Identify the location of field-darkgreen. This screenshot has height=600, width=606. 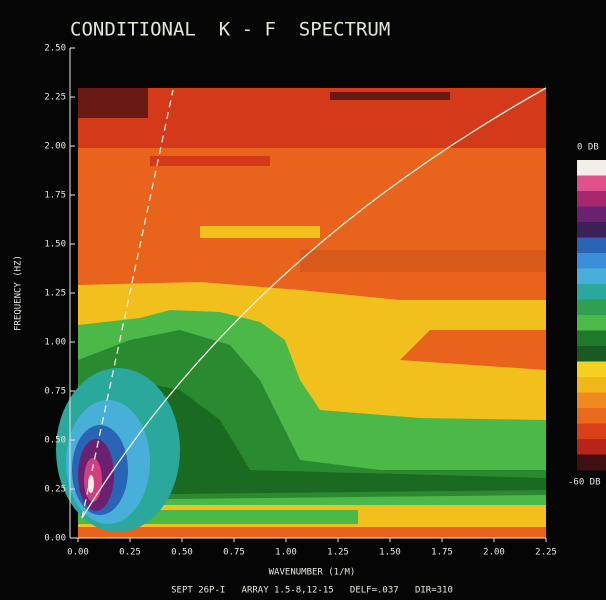
(312, 437).